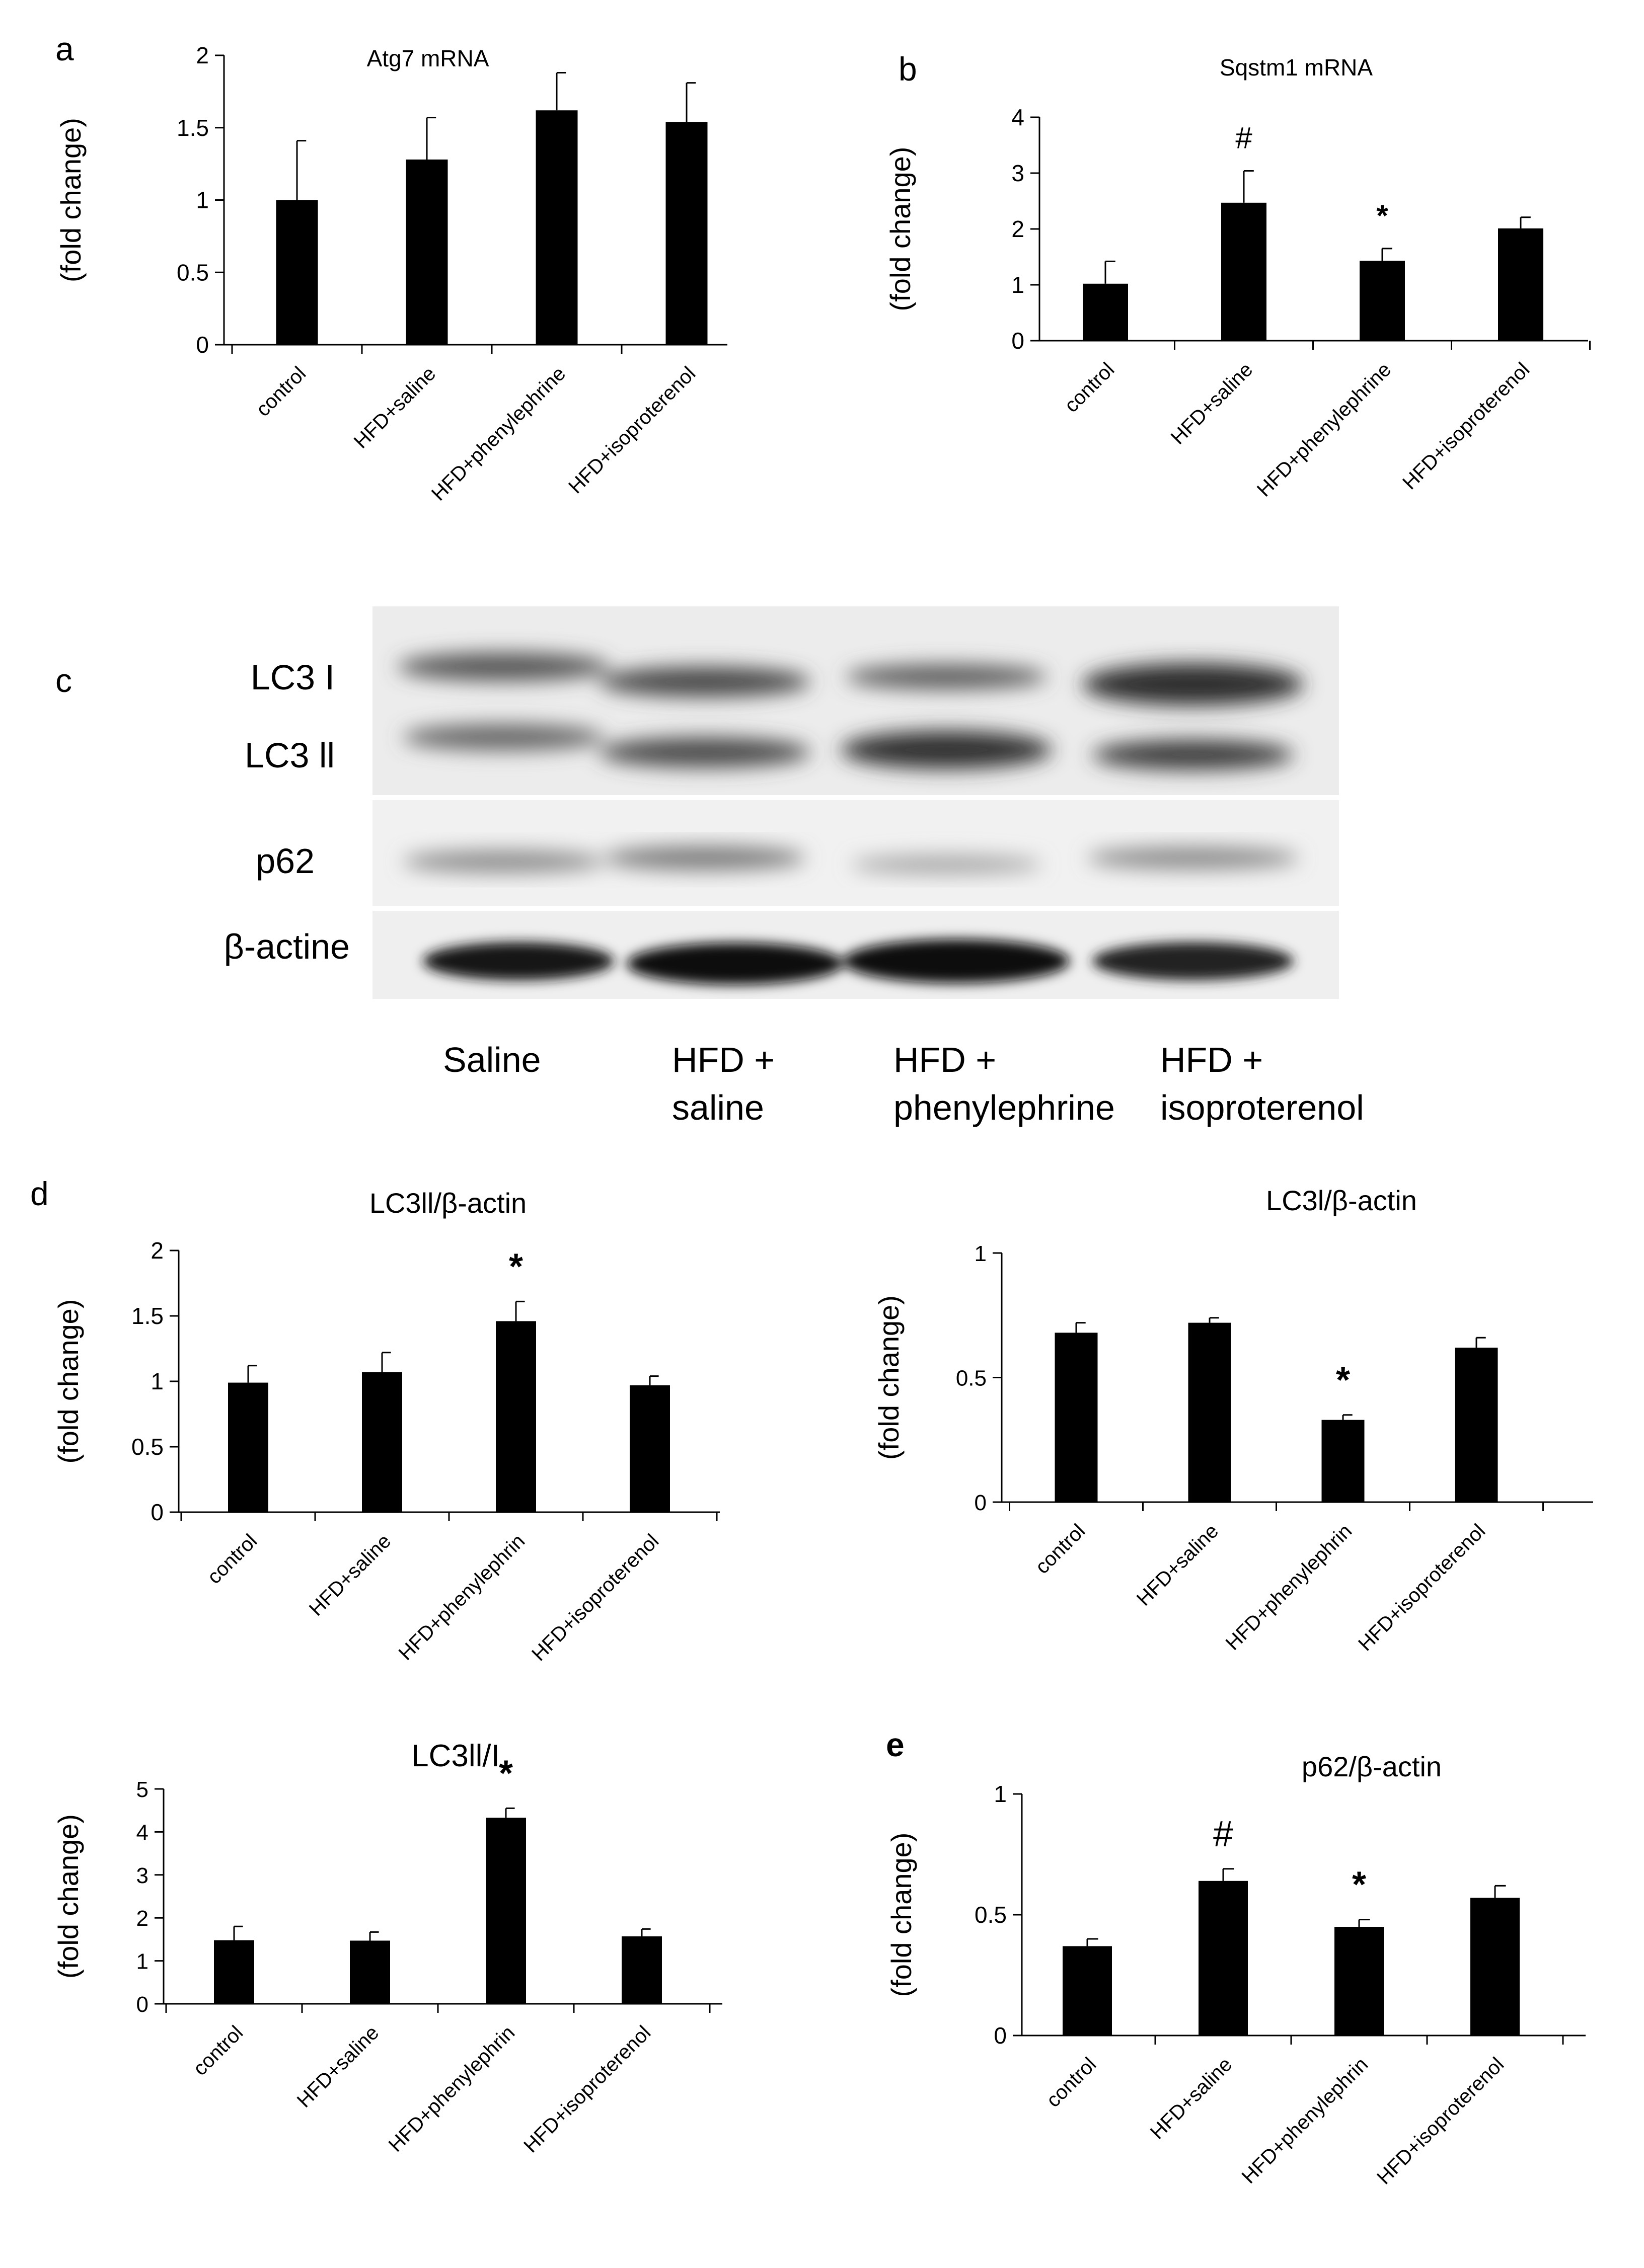  What do you see at coordinates (851, 860) in the screenshot?
I see `p62-bands` at bounding box center [851, 860].